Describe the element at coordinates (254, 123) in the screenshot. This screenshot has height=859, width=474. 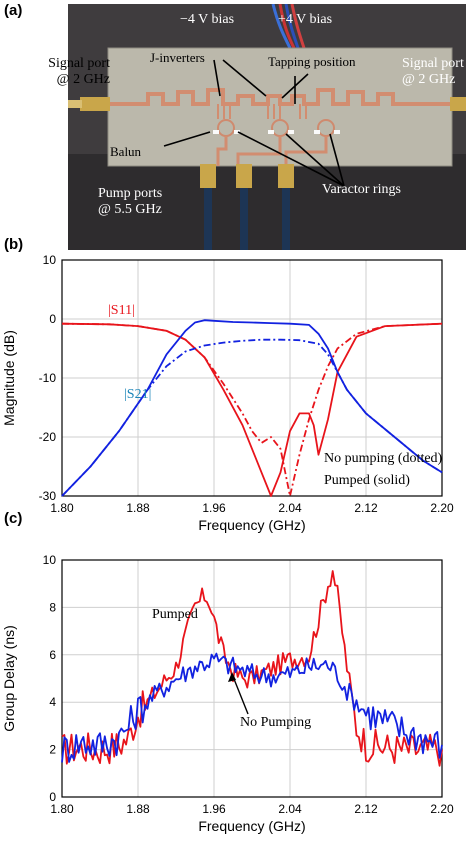
I see `annotation-arrows` at that location.